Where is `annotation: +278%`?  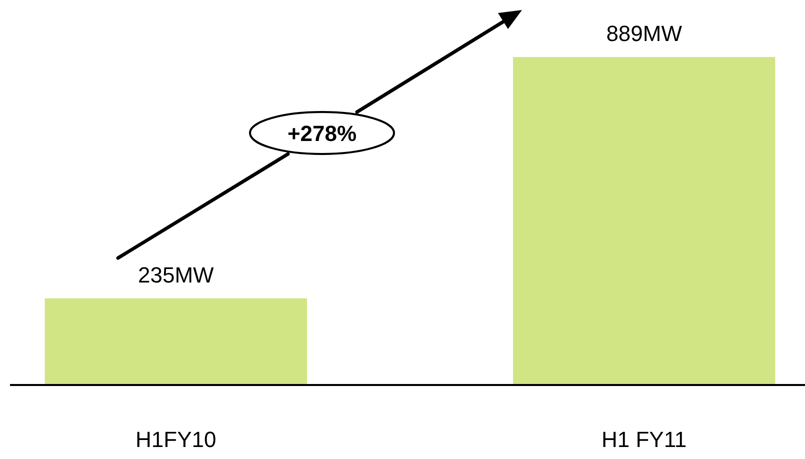 annotation: +278% is located at coordinates (322, 133).